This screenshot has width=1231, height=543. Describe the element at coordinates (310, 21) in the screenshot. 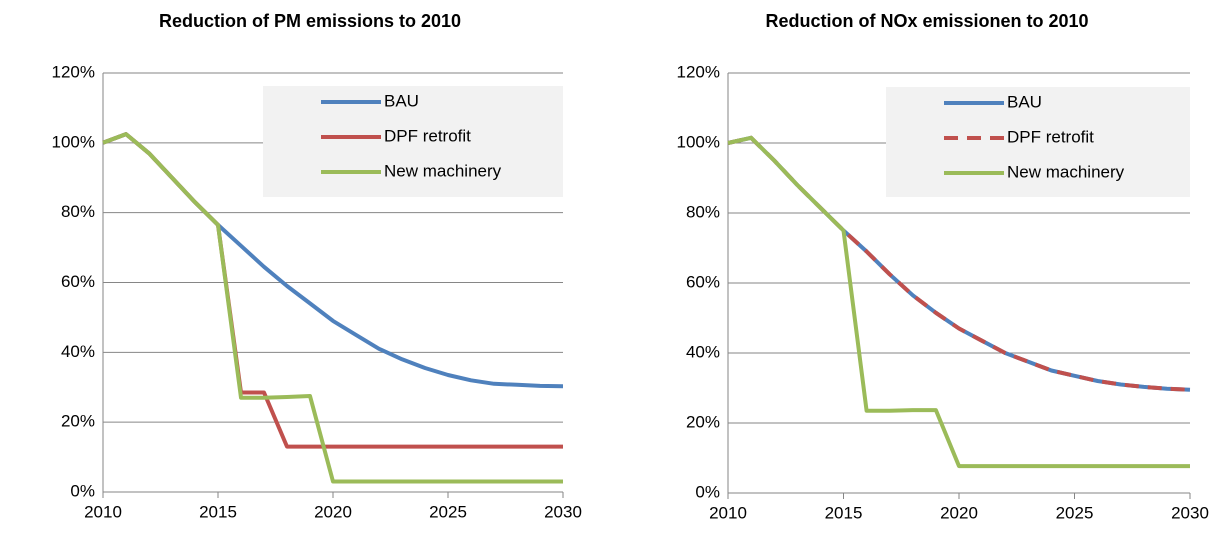

I see `chart-title: Reduction of PM emissions to 2010` at that location.